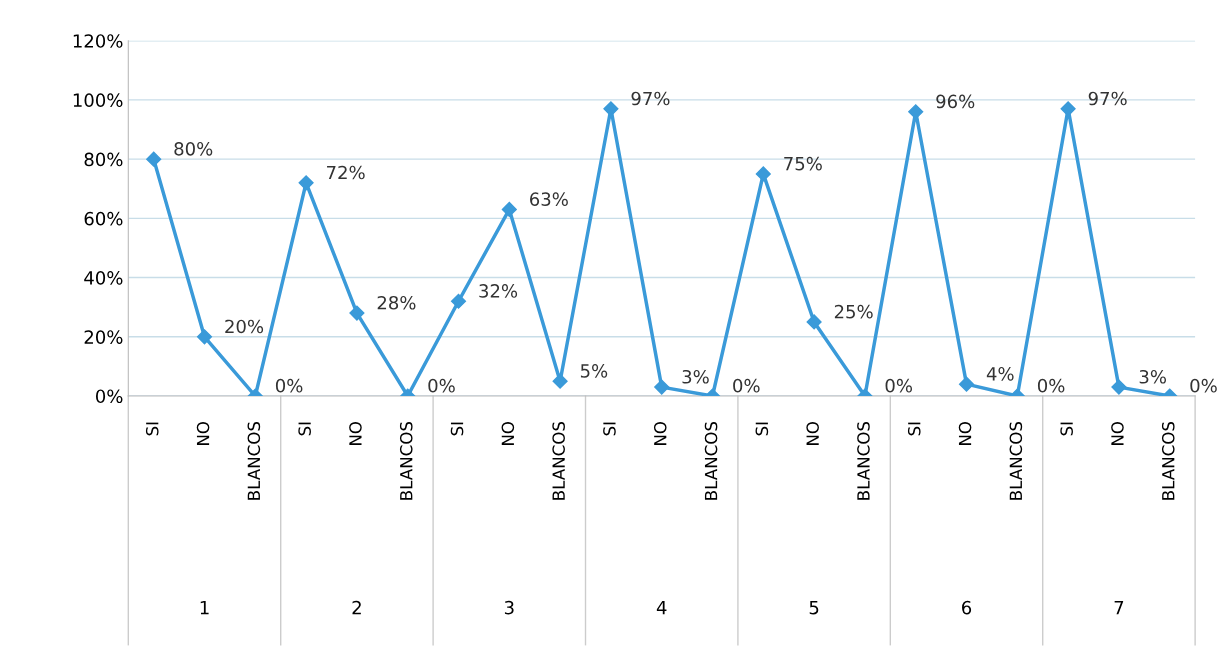  Describe the element at coordinates (103, 218) in the screenshot. I see `y-tick-label: 60%` at that location.